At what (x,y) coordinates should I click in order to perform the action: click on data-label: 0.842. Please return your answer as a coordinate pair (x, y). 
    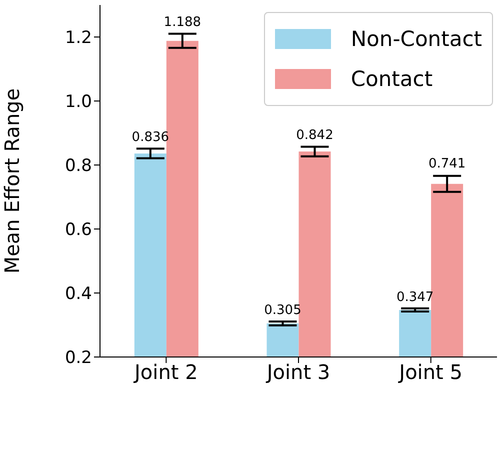
    Looking at the image, I should click on (315, 136).